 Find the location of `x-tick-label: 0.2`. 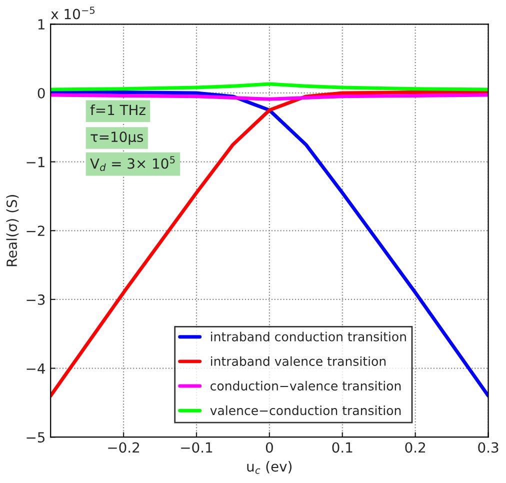

x-tick-label: 0.2 is located at coordinates (415, 447).